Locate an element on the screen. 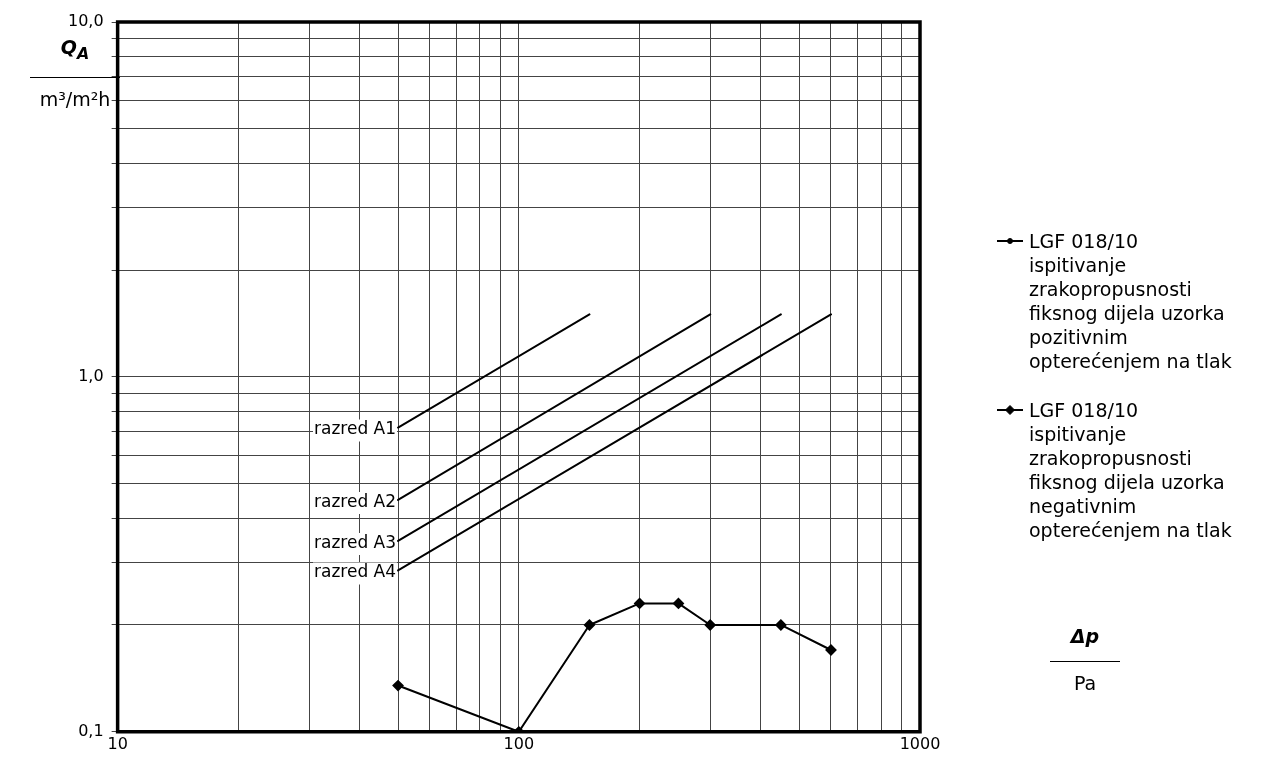 This screenshot has width=1262, height=781. y-tick-label: 10,0 is located at coordinates (86, 21).